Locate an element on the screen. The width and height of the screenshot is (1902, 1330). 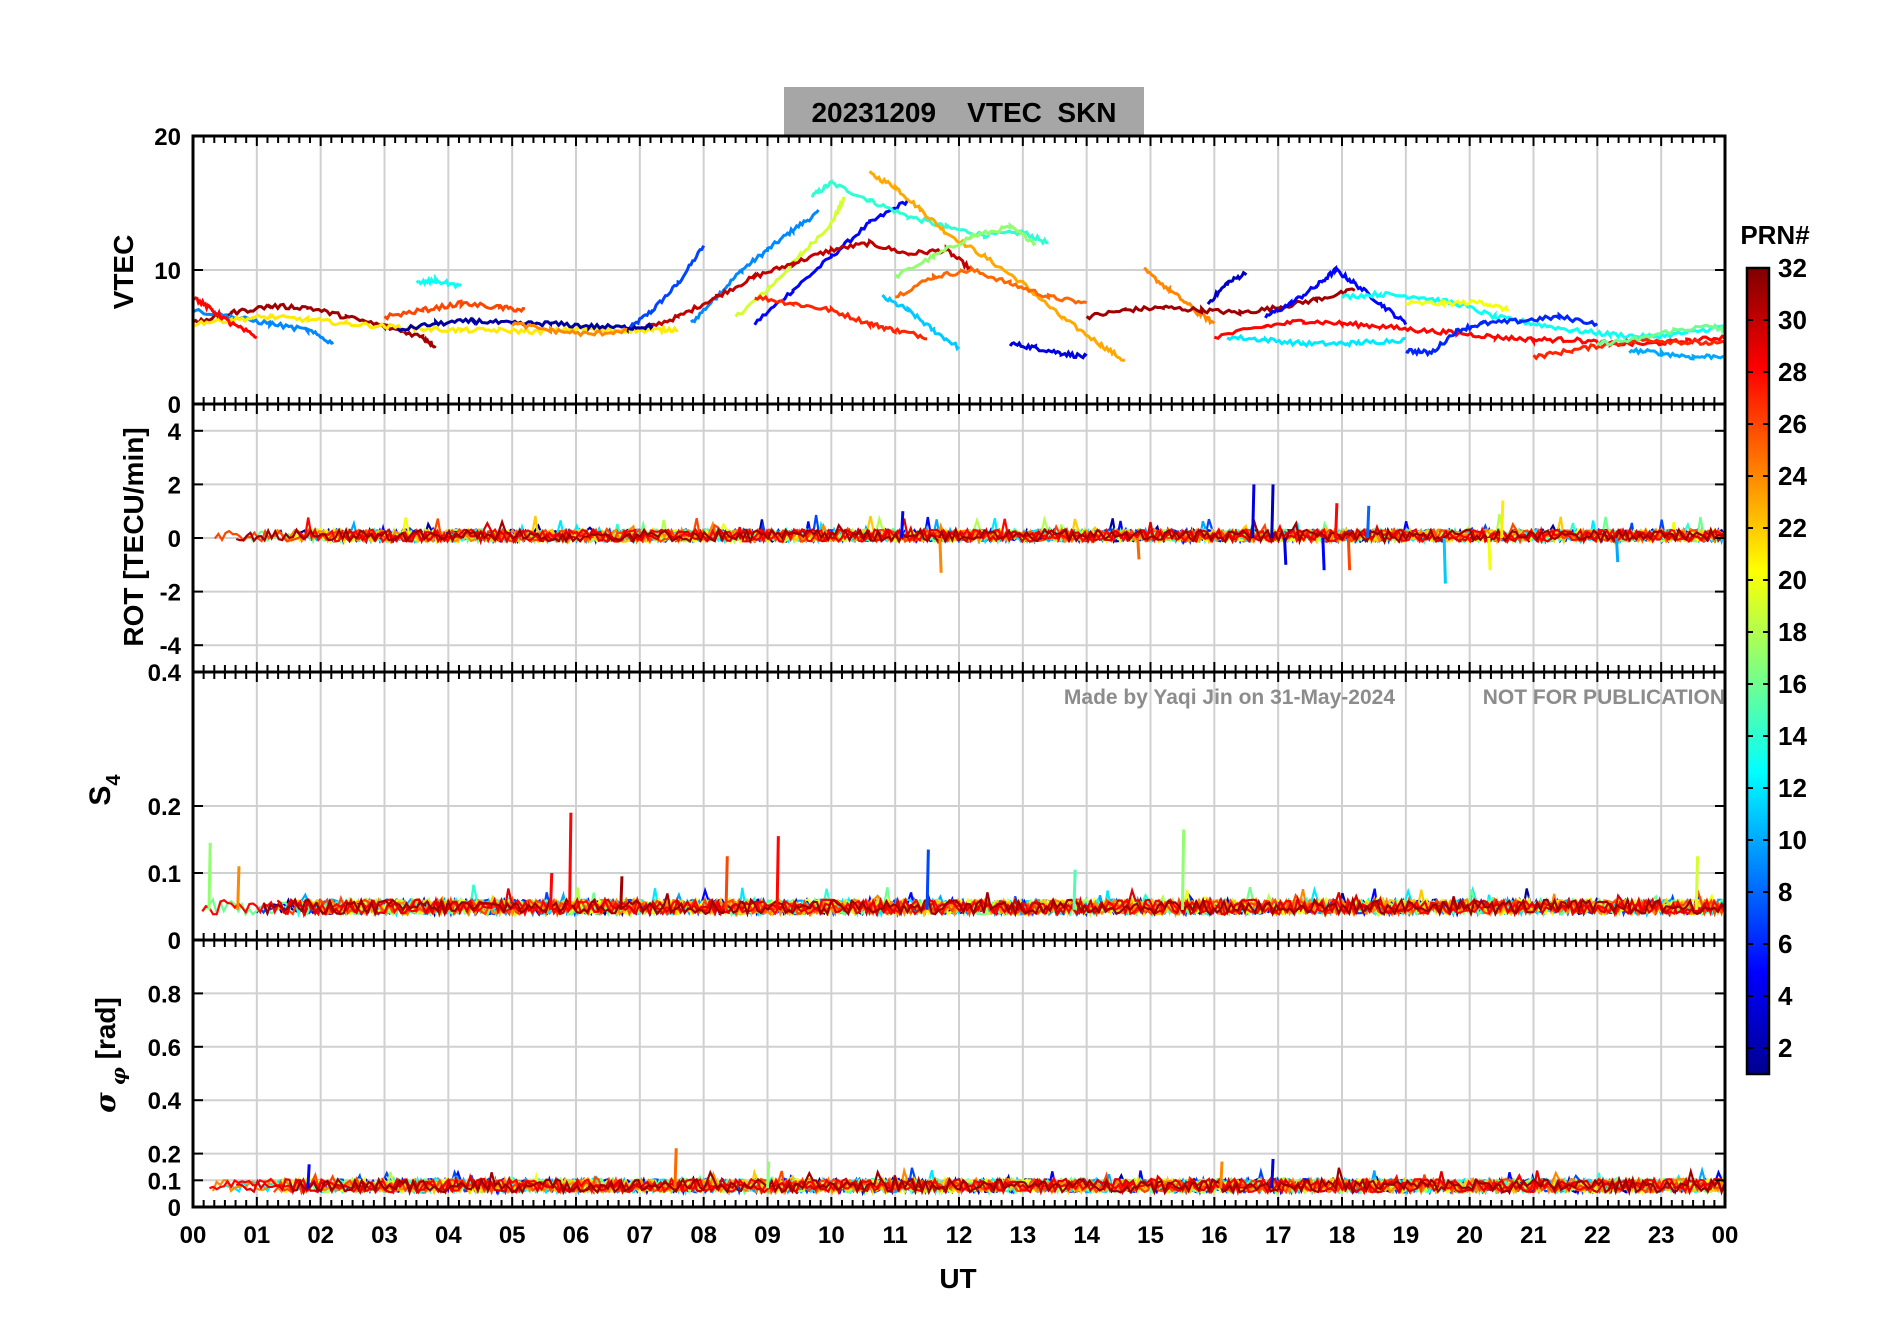
rot-ylabel: ROT [TECU/min] is located at coordinates (133, 536).